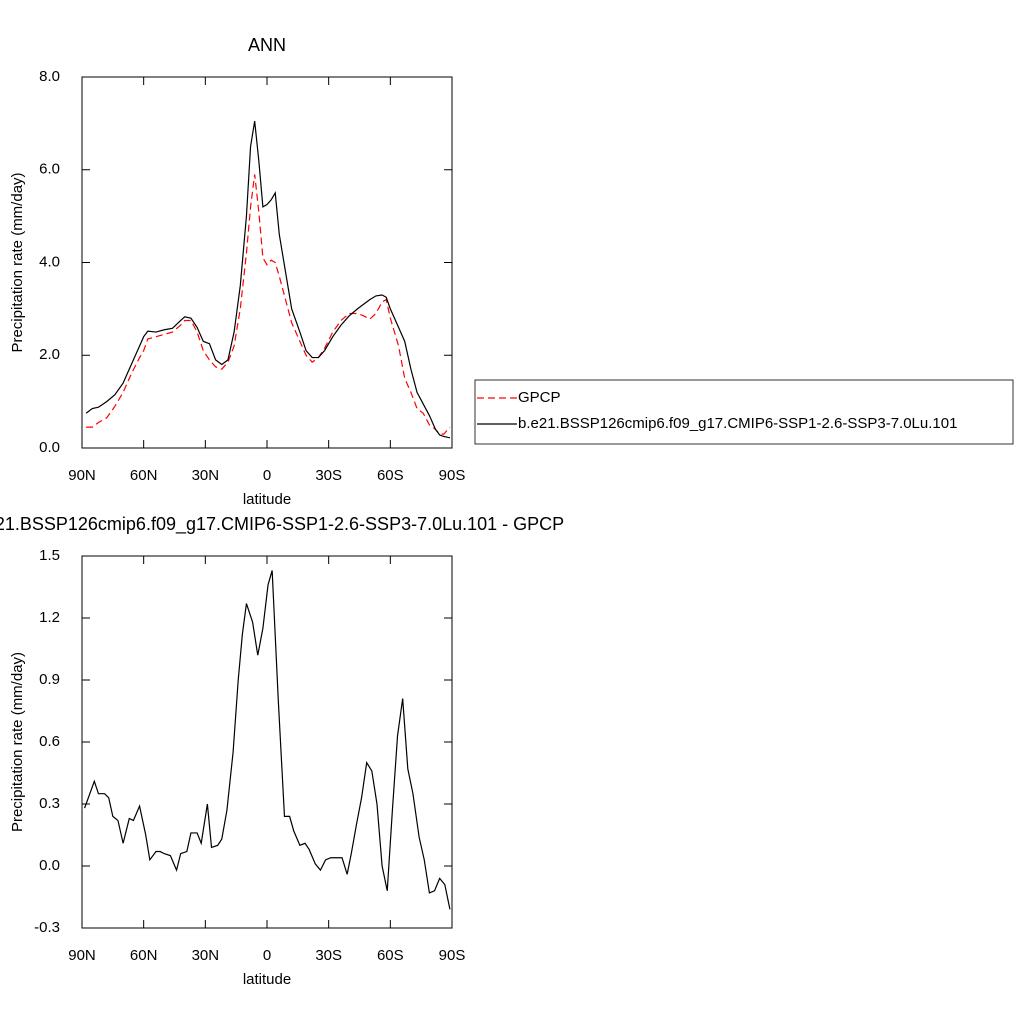 The image size is (1024, 1029). Describe the element at coordinates (47, 927) in the screenshot. I see `y-tick-label: -0.3` at that location.